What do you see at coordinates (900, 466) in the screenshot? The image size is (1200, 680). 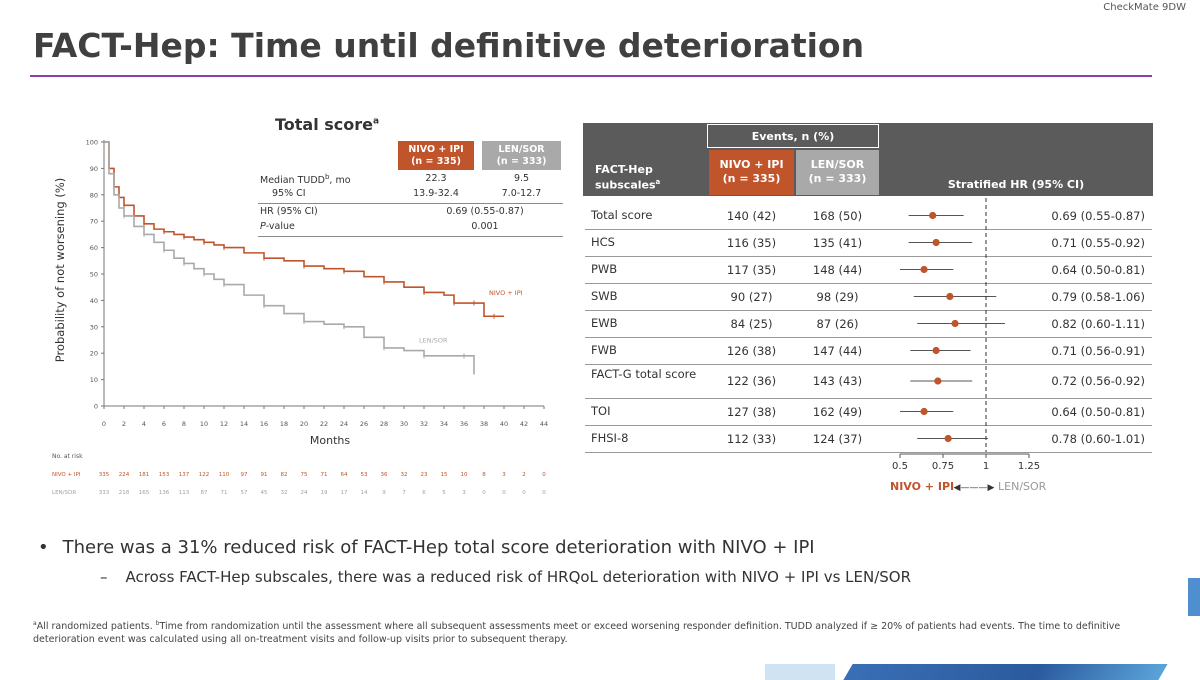 I see `forest-x-tick-label: 0.5` at bounding box center [900, 466].